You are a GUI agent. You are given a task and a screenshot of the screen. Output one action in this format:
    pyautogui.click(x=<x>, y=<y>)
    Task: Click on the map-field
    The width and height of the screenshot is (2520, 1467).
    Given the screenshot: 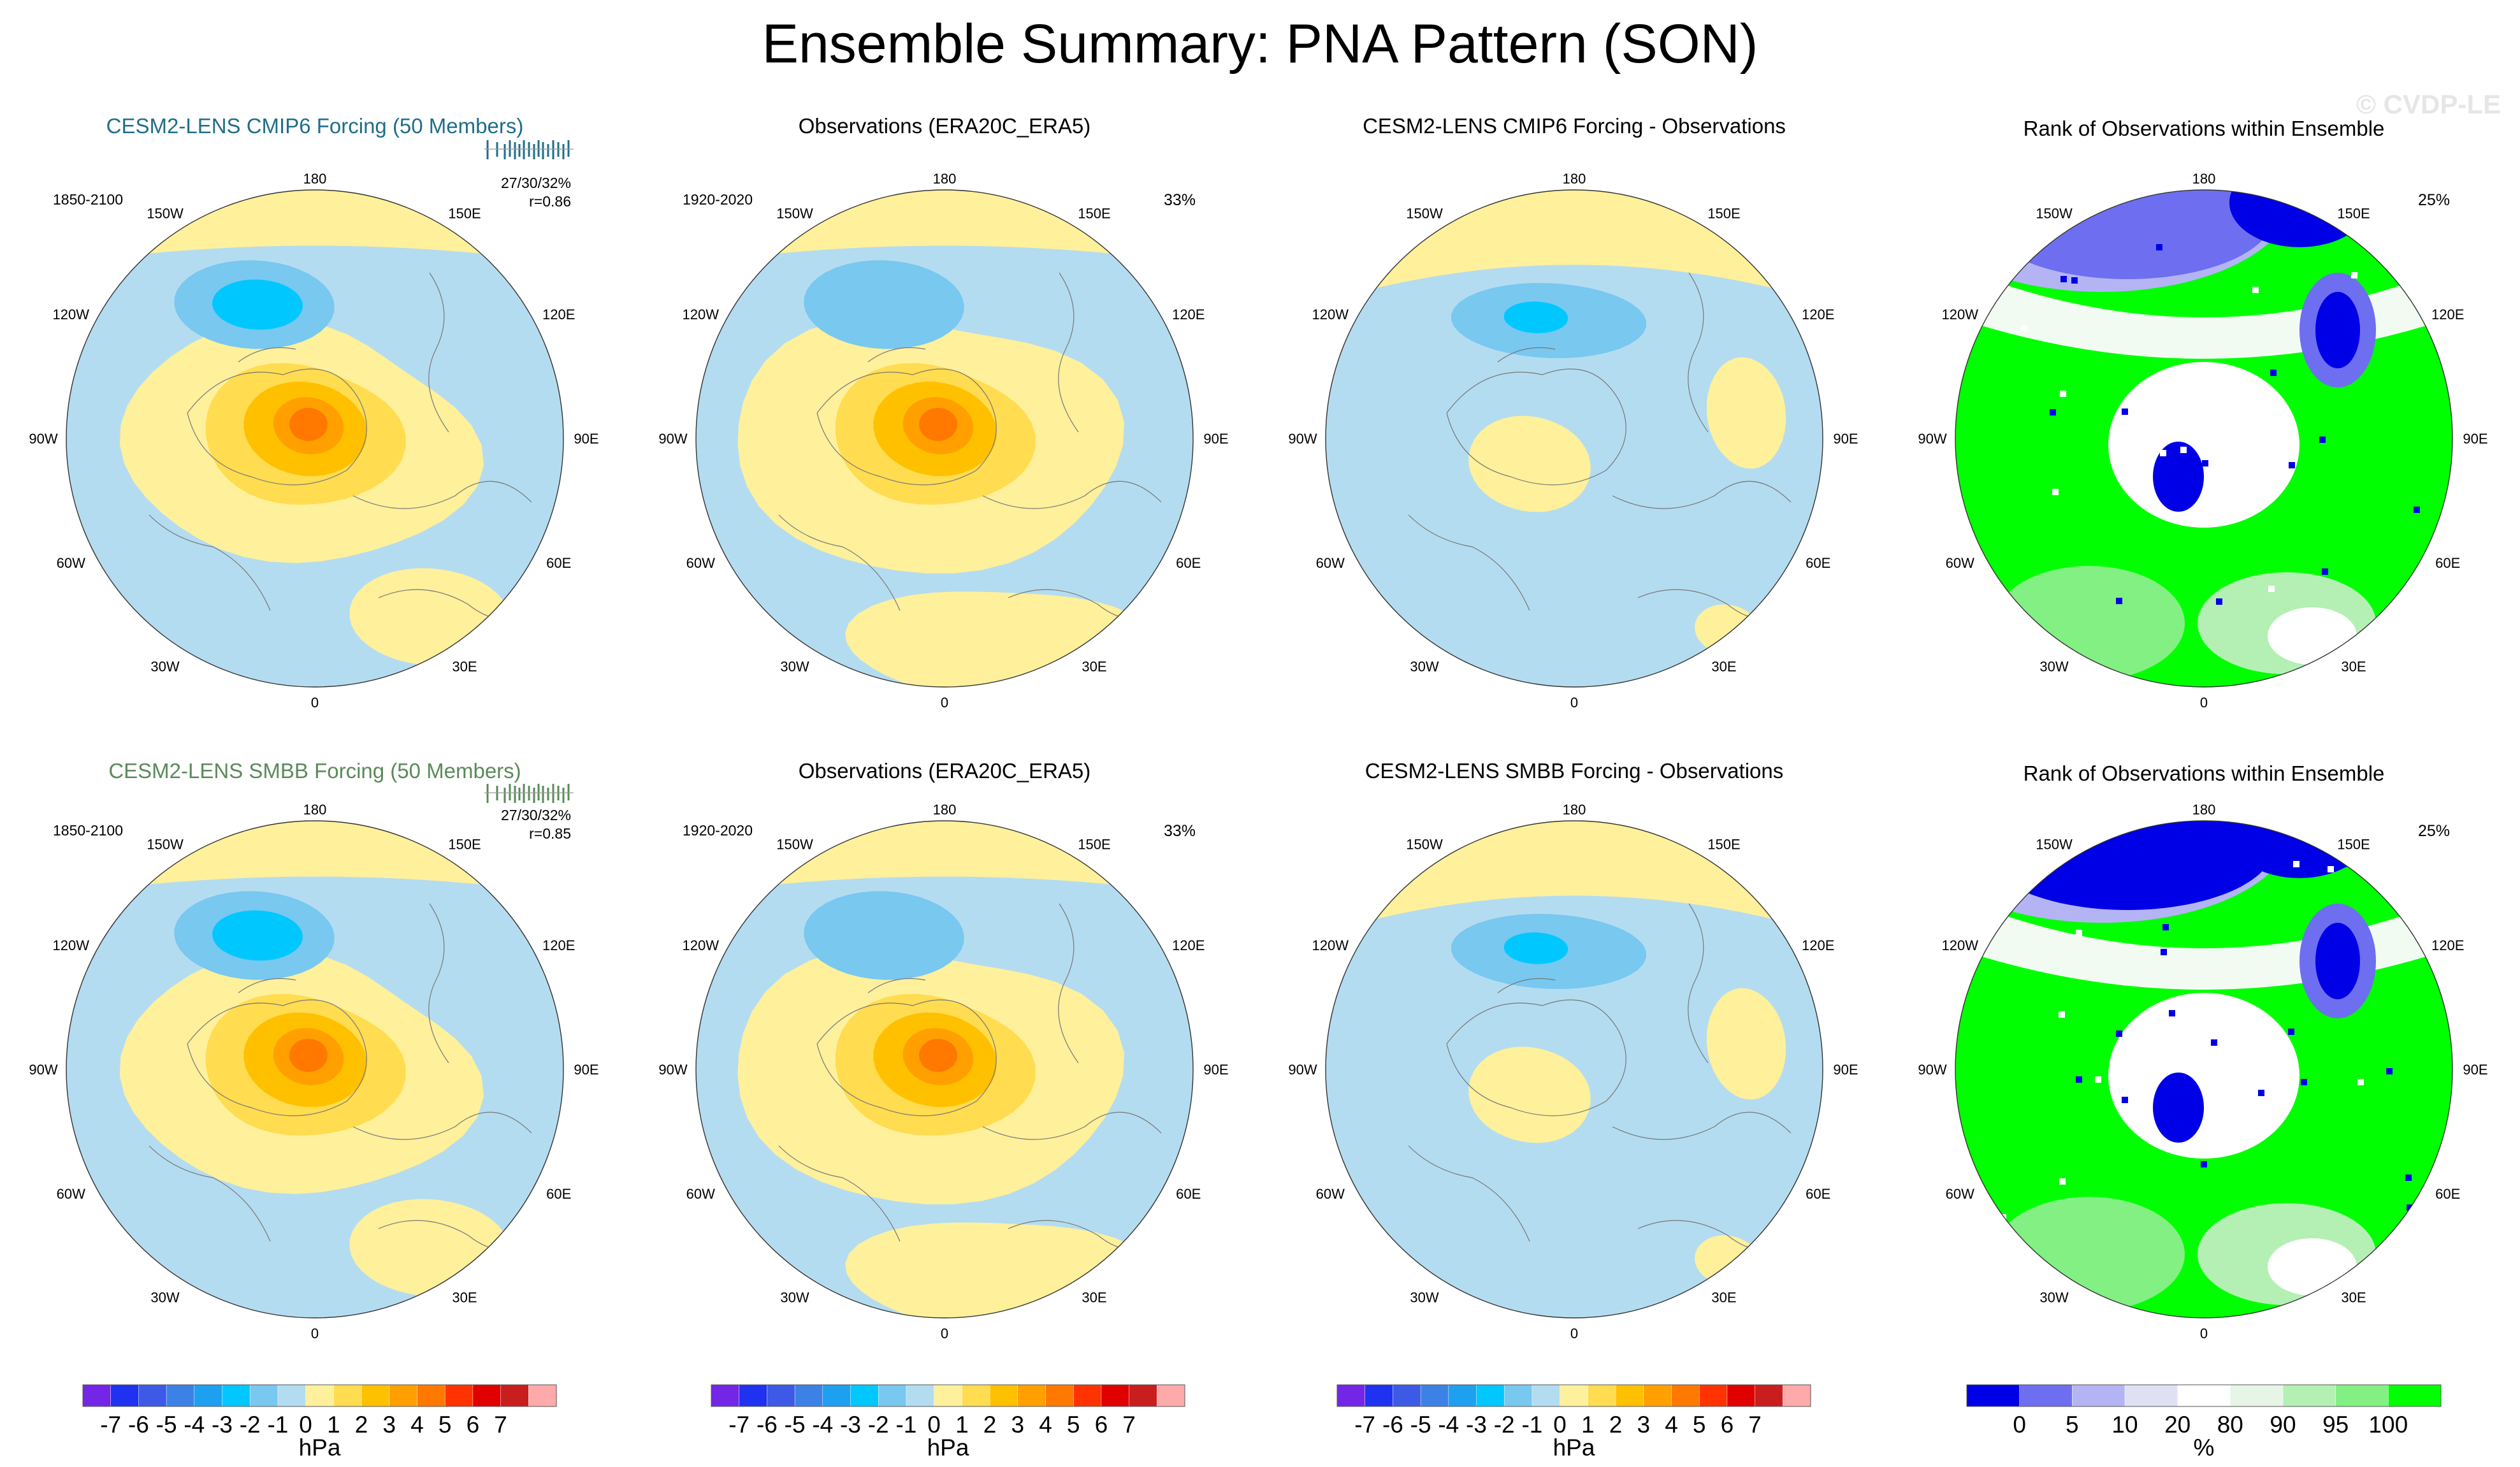 What is the action you would take?
    pyautogui.click(x=1574, y=1069)
    